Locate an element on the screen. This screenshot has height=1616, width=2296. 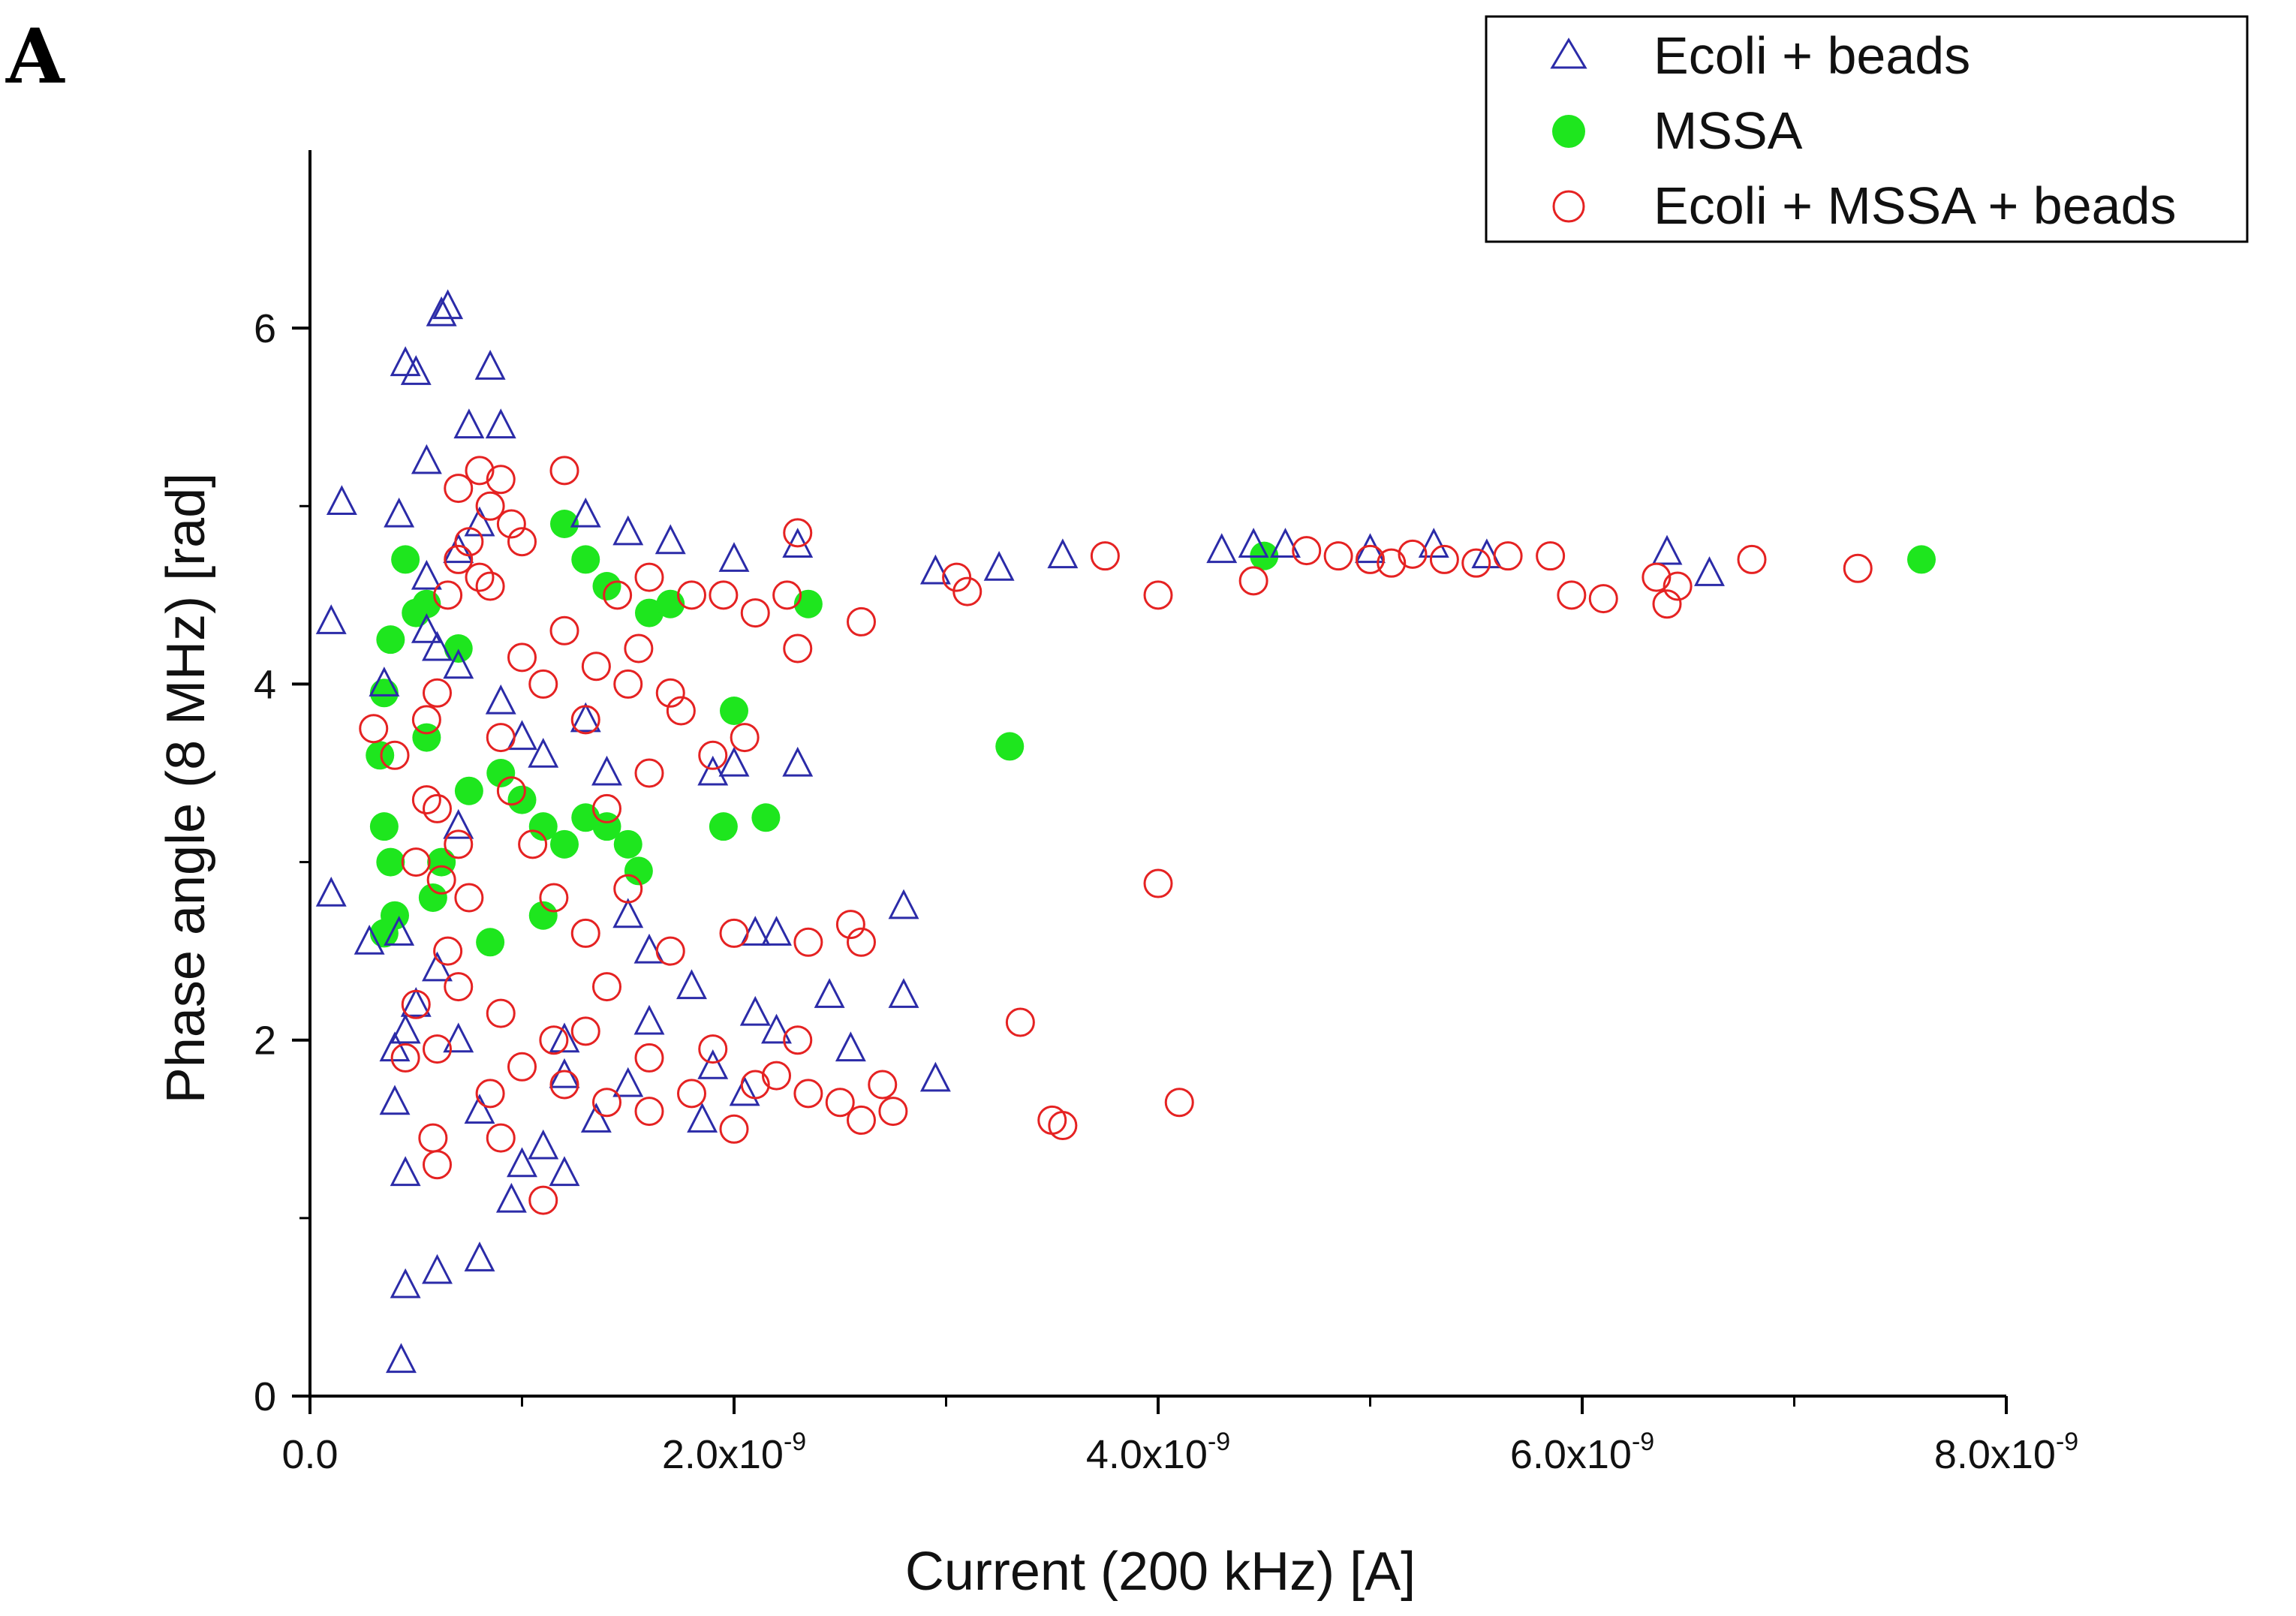
legend: Ecoli + beads MSSA Ecoli + MSSA + beads is located at coordinates (1867, 129).